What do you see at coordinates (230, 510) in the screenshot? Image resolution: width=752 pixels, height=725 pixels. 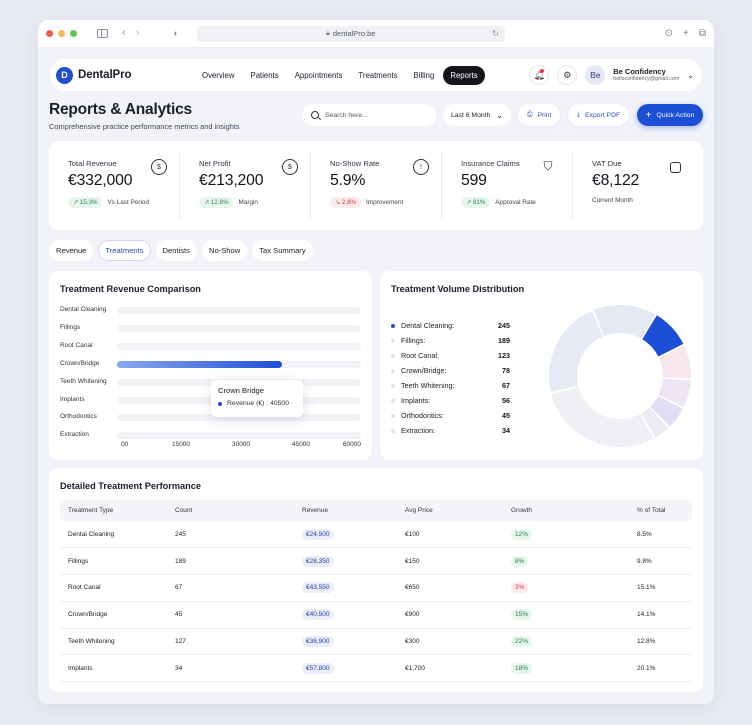 I see `column-header: Count` at bounding box center [230, 510].